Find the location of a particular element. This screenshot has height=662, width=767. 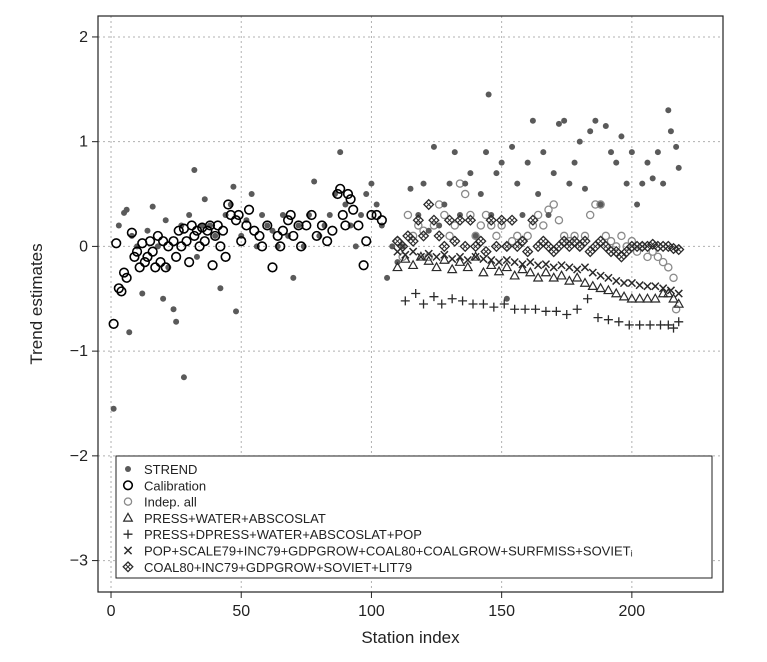

legend-label: STREND is located at coordinates (170, 469).